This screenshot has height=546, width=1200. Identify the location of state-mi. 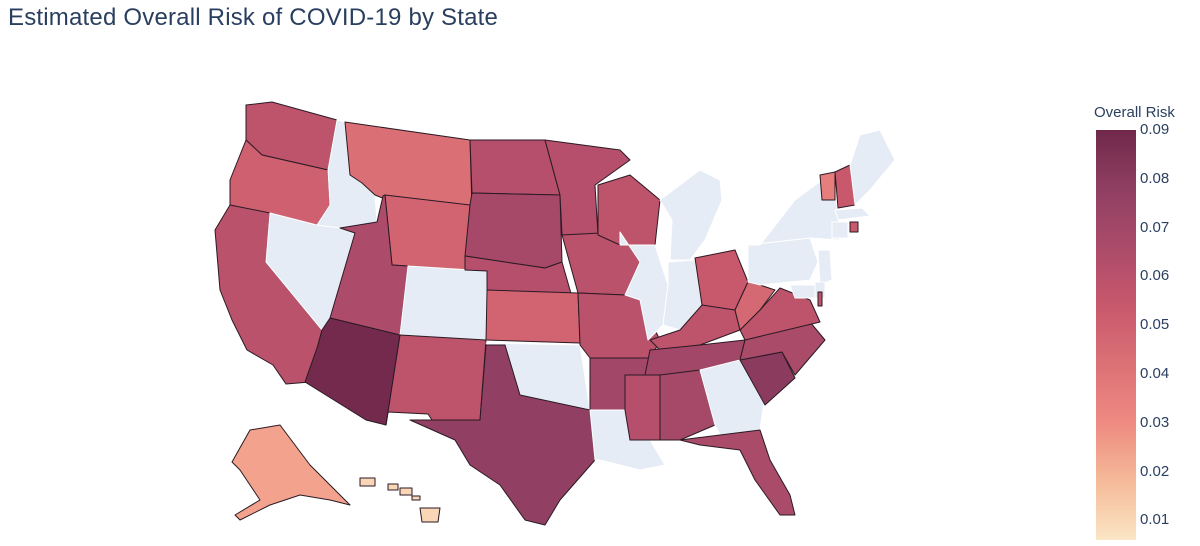
(691, 215).